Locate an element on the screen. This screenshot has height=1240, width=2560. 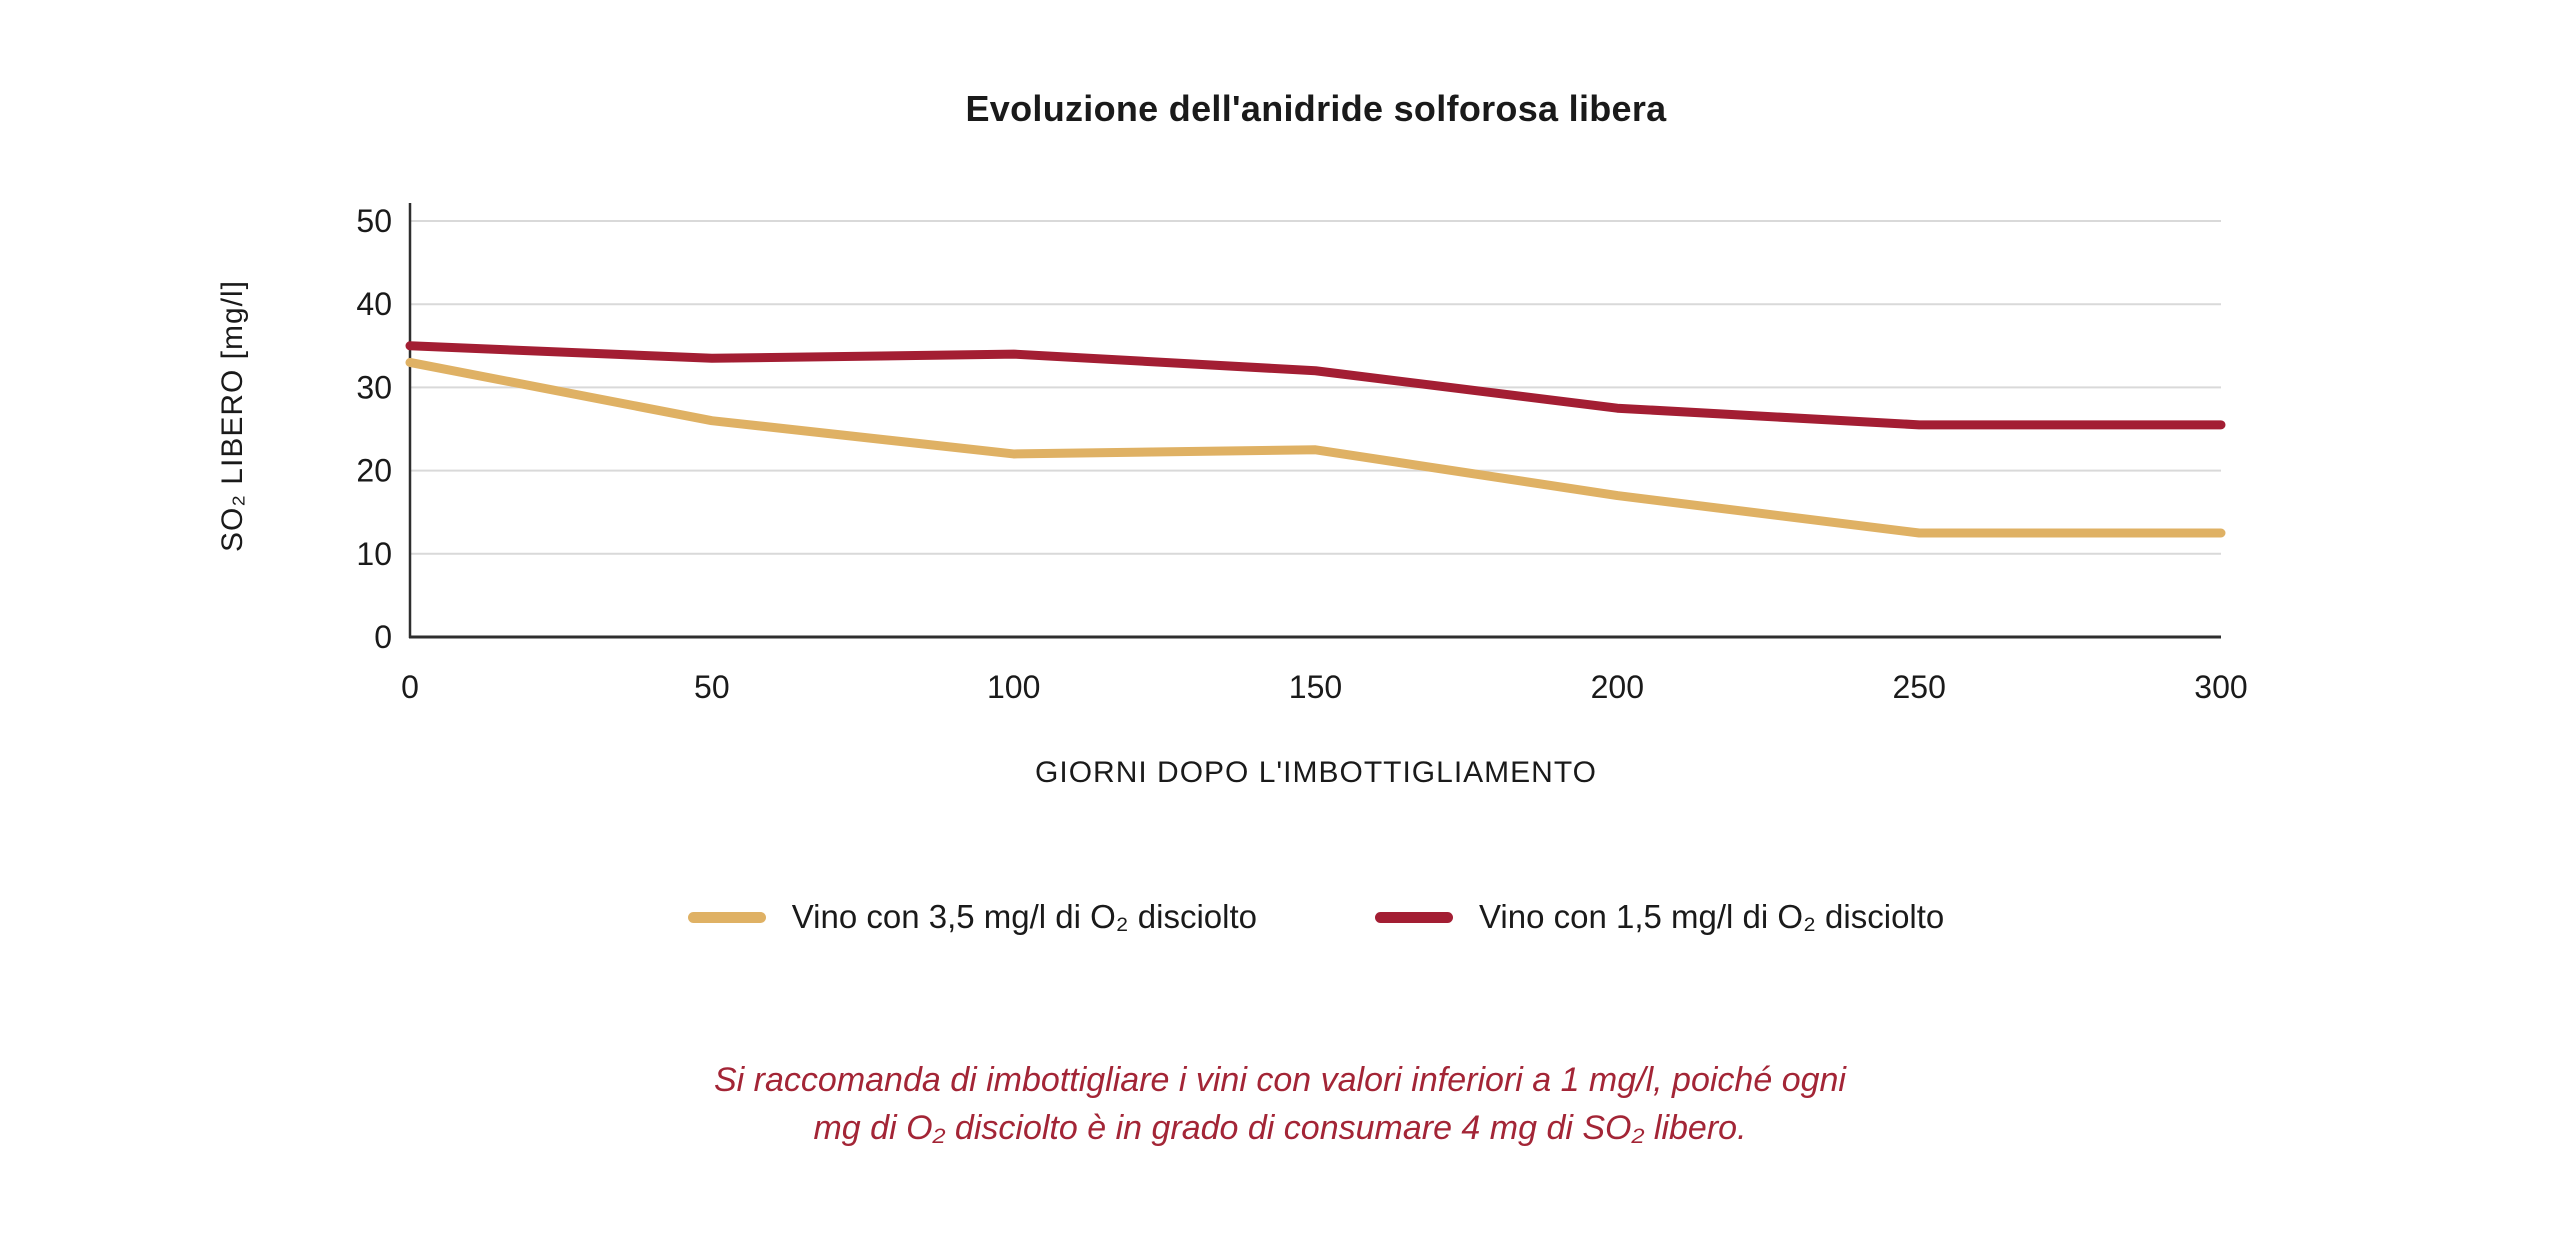
y-tick-label: 40 is located at coordinates (374, 304).